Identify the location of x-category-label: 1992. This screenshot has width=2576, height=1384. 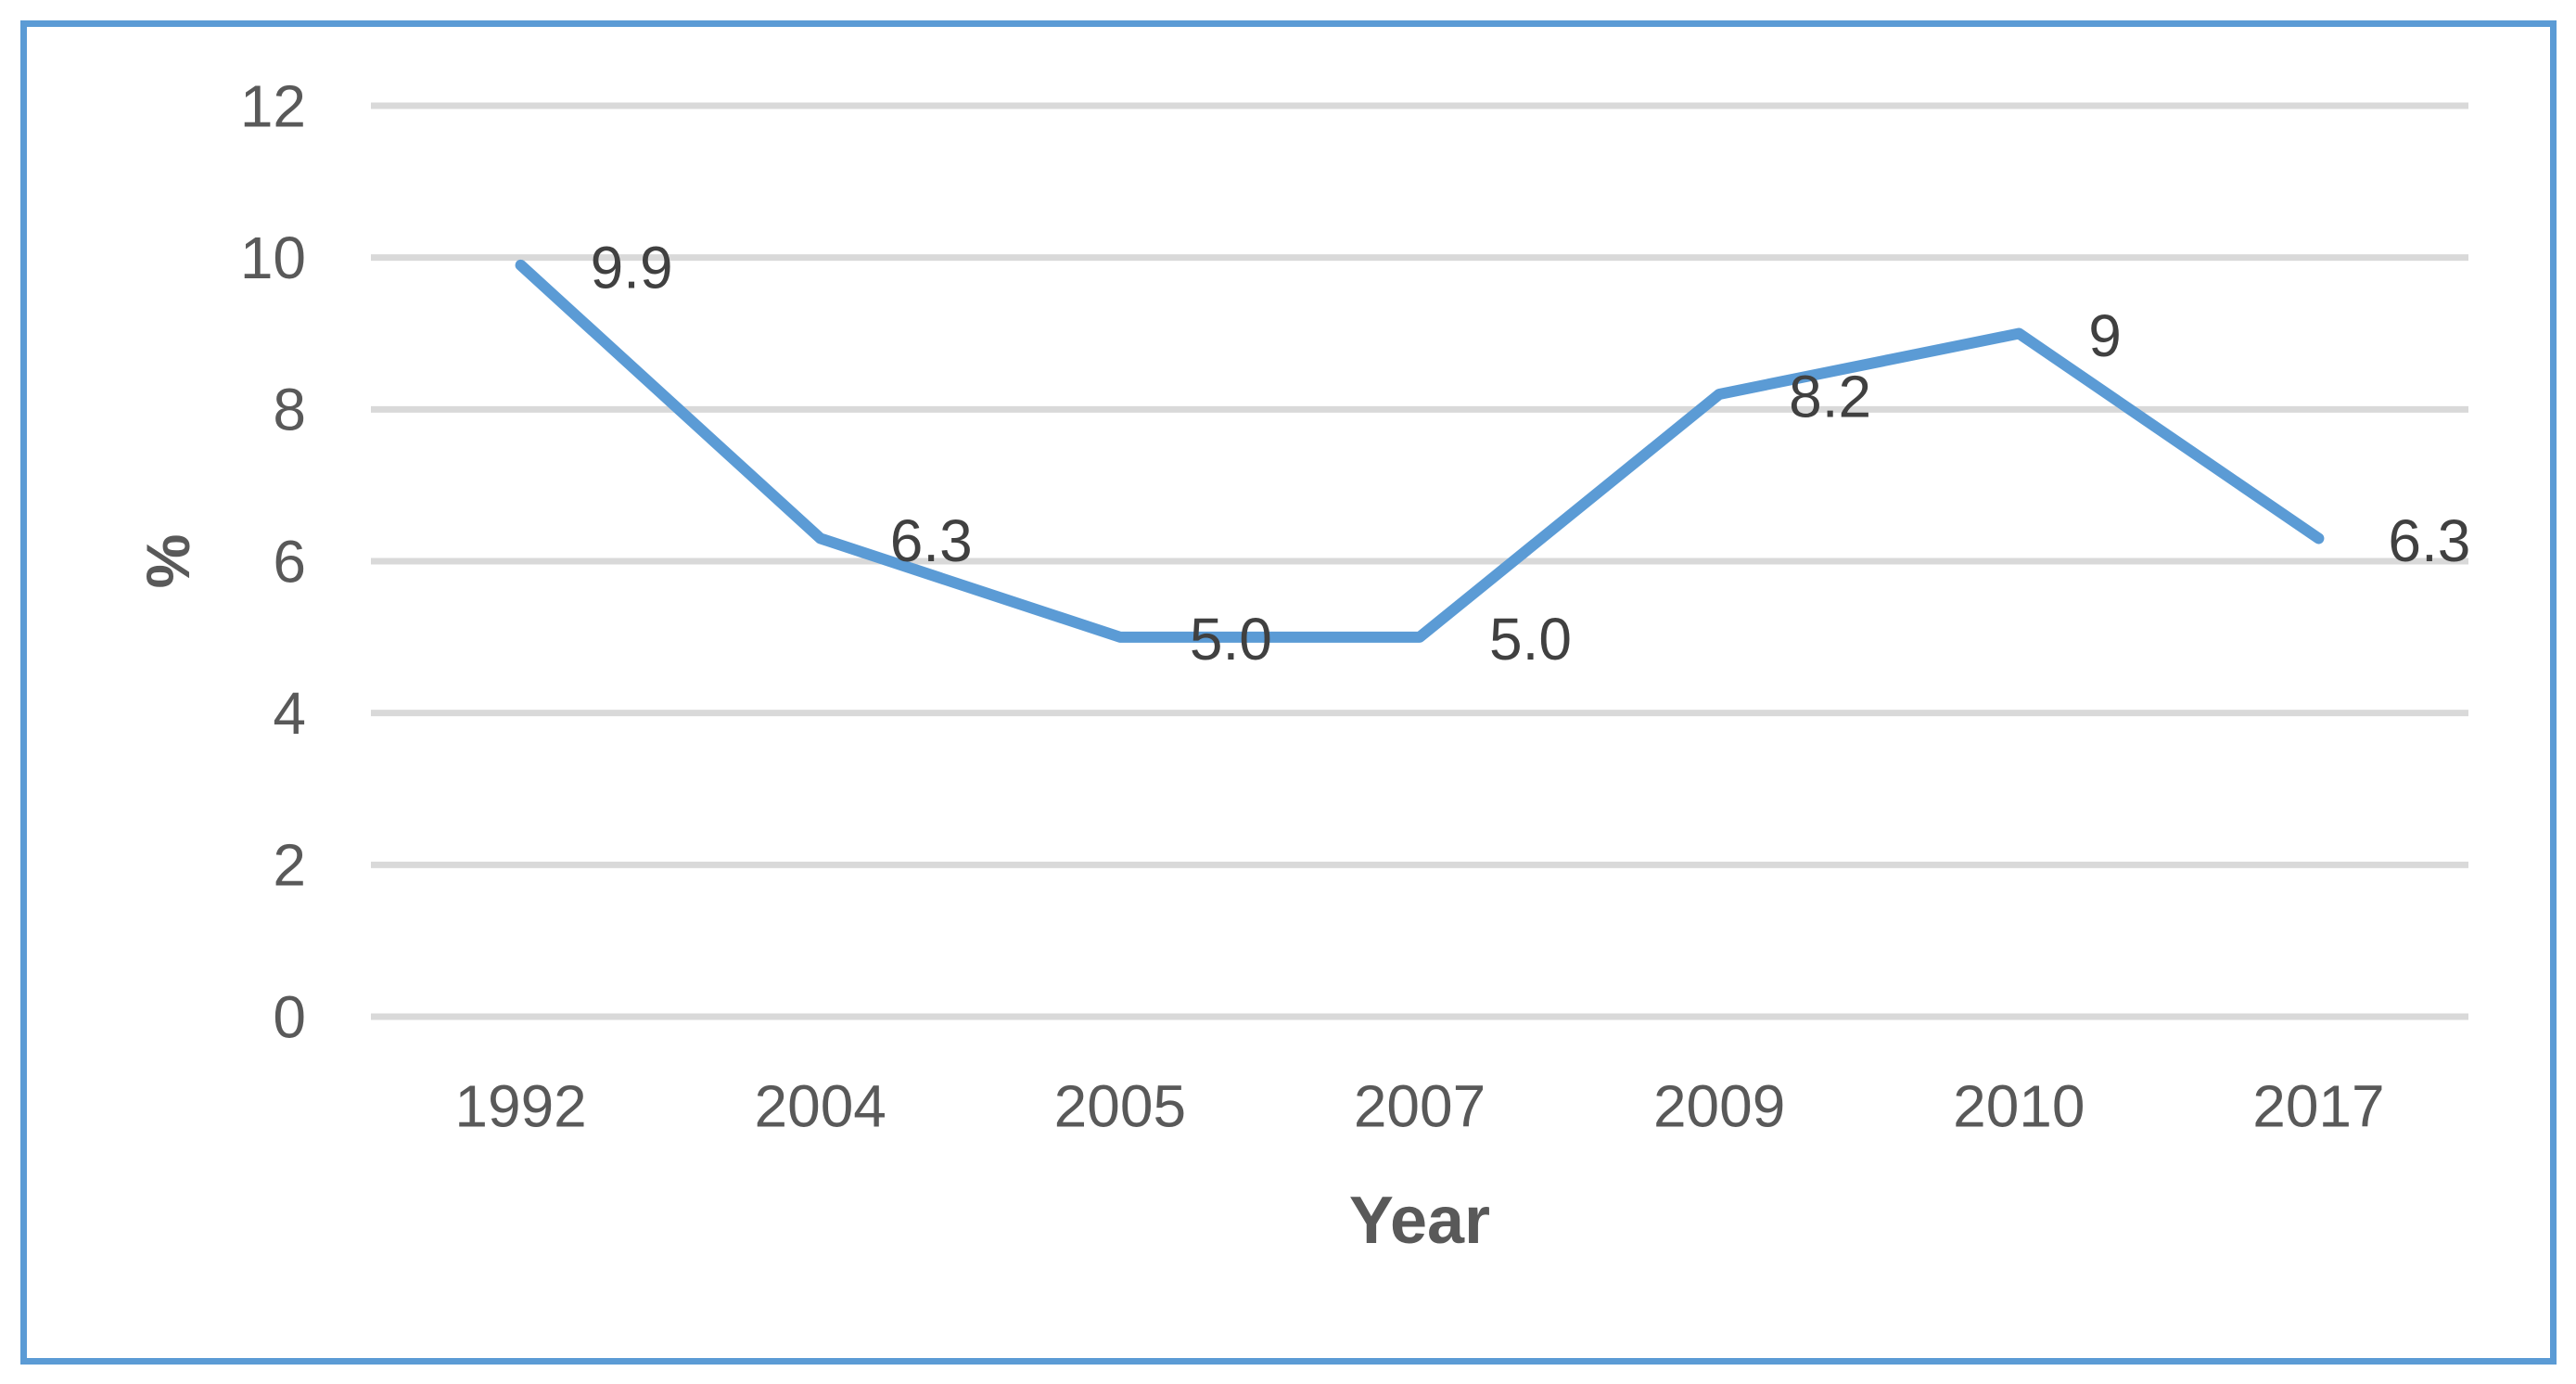
(520, 1105).